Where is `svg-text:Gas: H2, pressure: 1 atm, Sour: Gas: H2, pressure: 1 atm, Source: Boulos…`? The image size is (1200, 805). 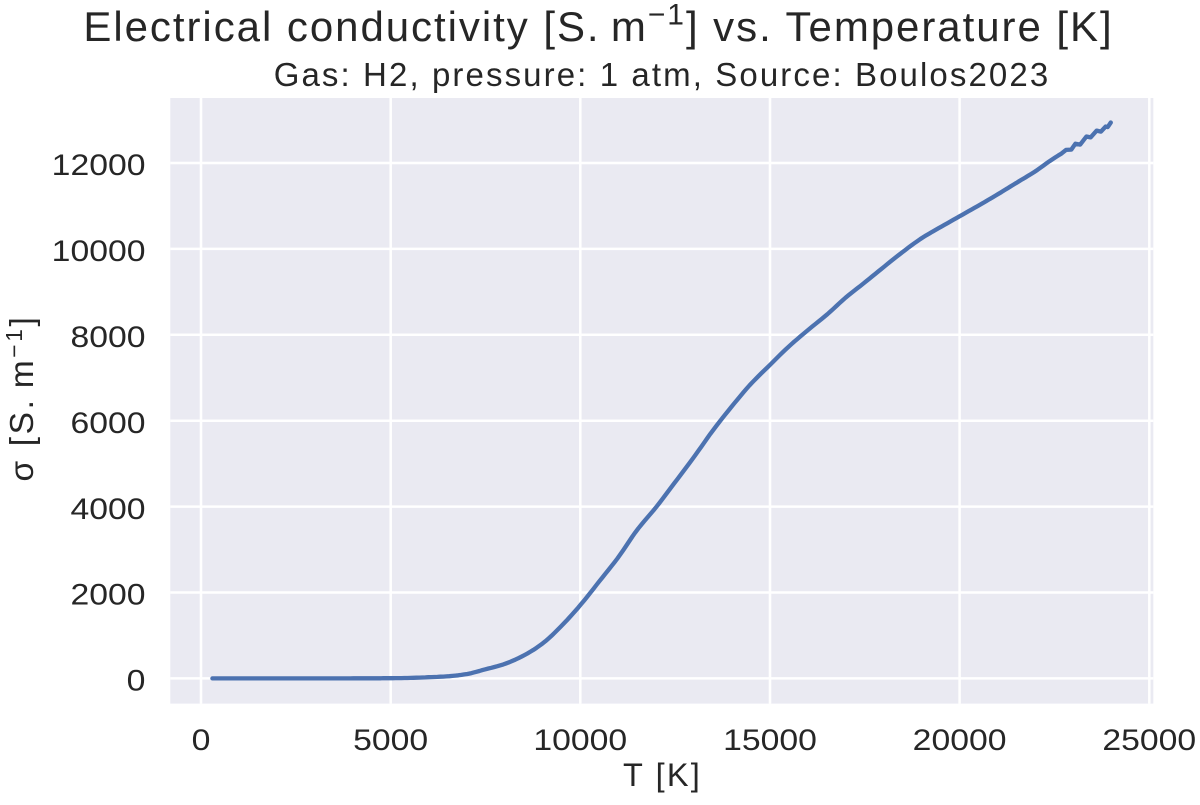
svg-text:Gas: H2, pressure: 1 atm, Sour: Gas: H2, pressure: 1 atm, Source: Boulos… is located at coordinates (662, 74).